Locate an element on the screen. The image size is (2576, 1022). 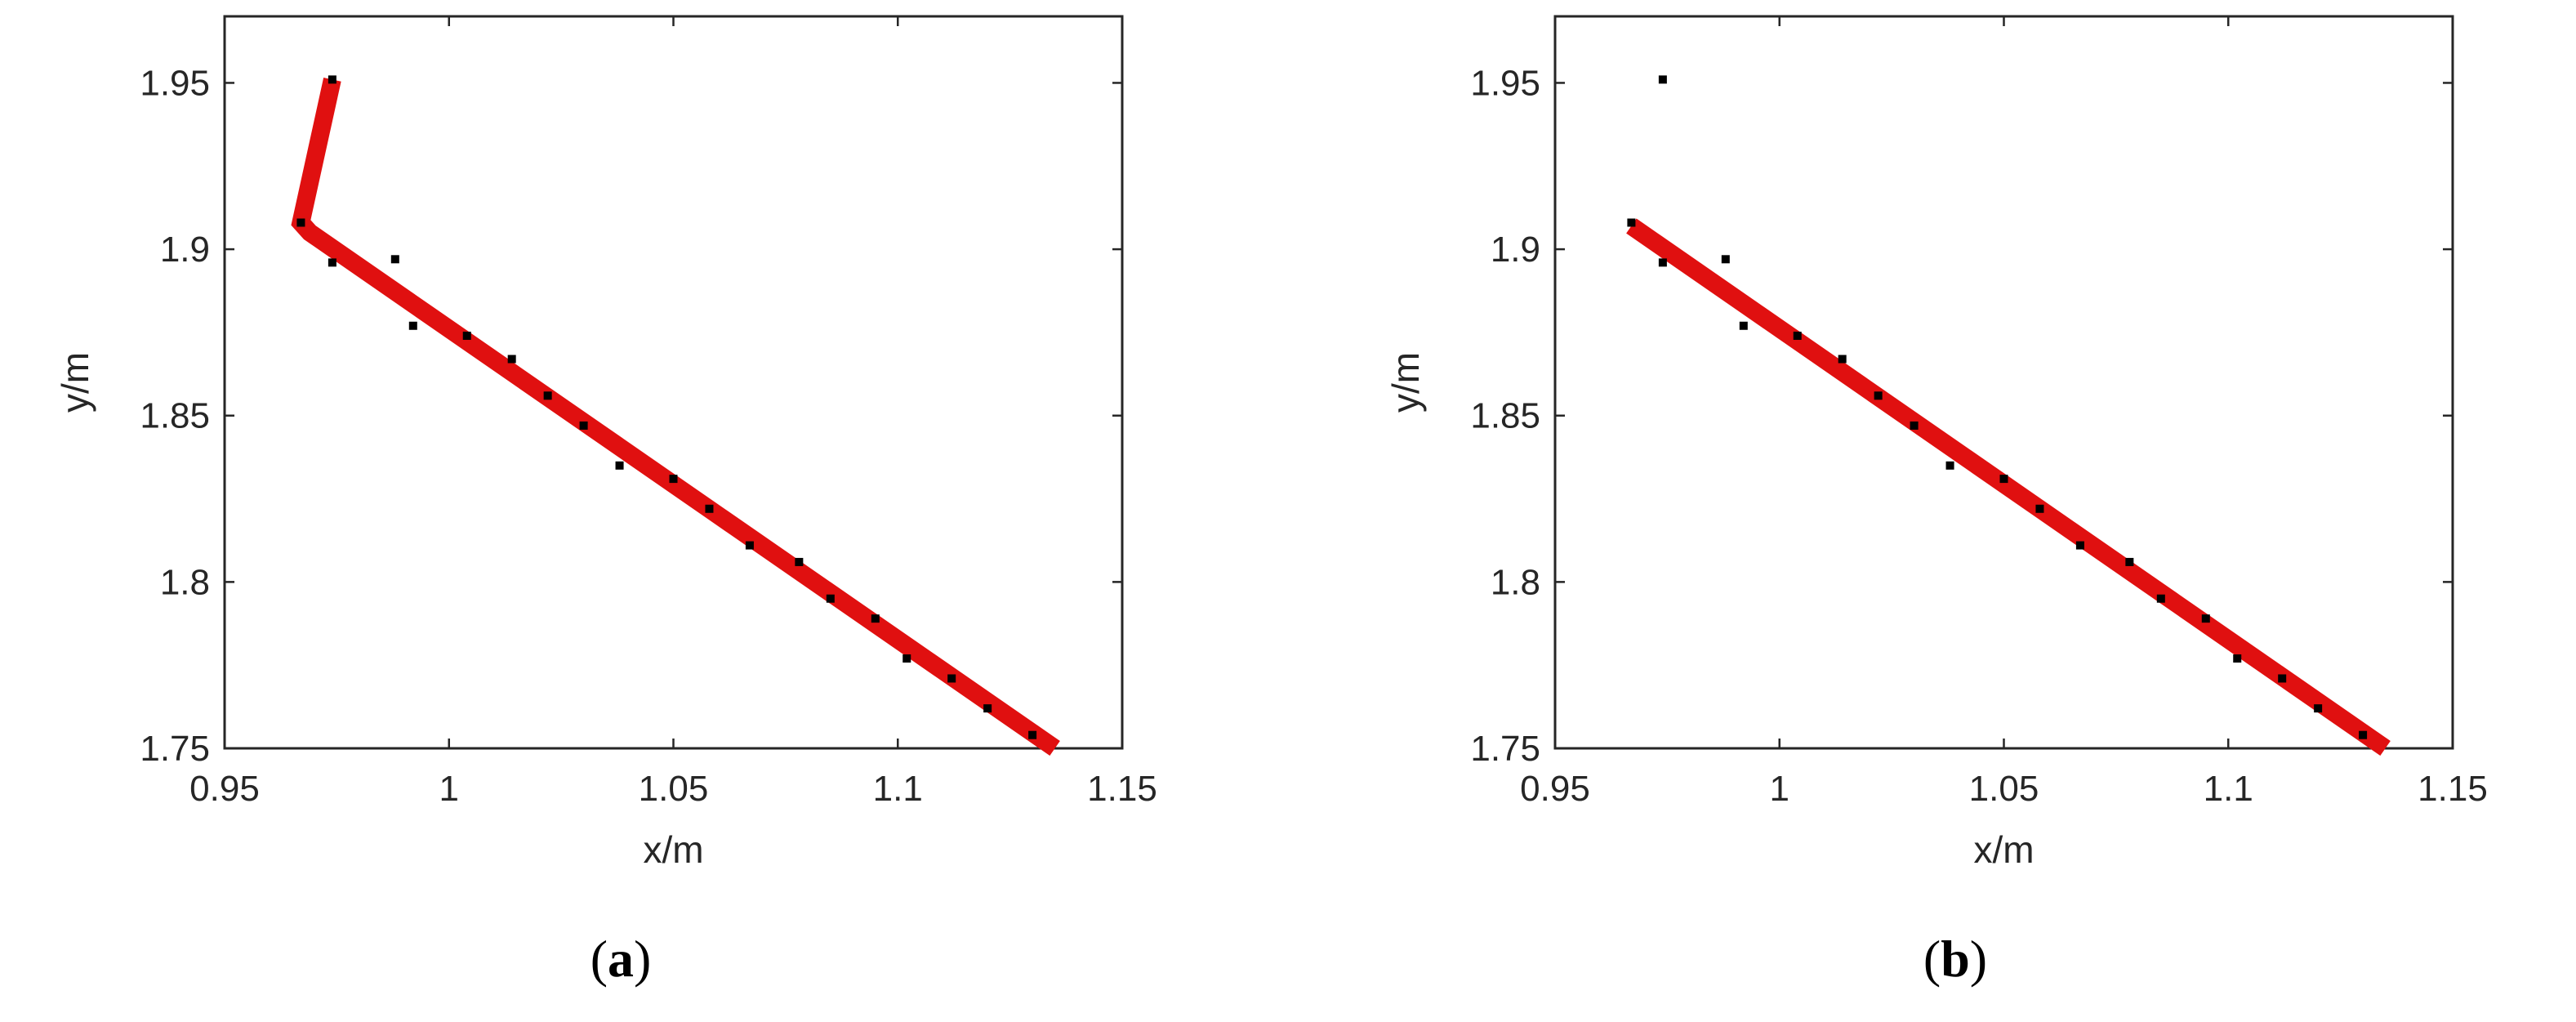
panel-caption: (a) is located at coordinates (621, 959).